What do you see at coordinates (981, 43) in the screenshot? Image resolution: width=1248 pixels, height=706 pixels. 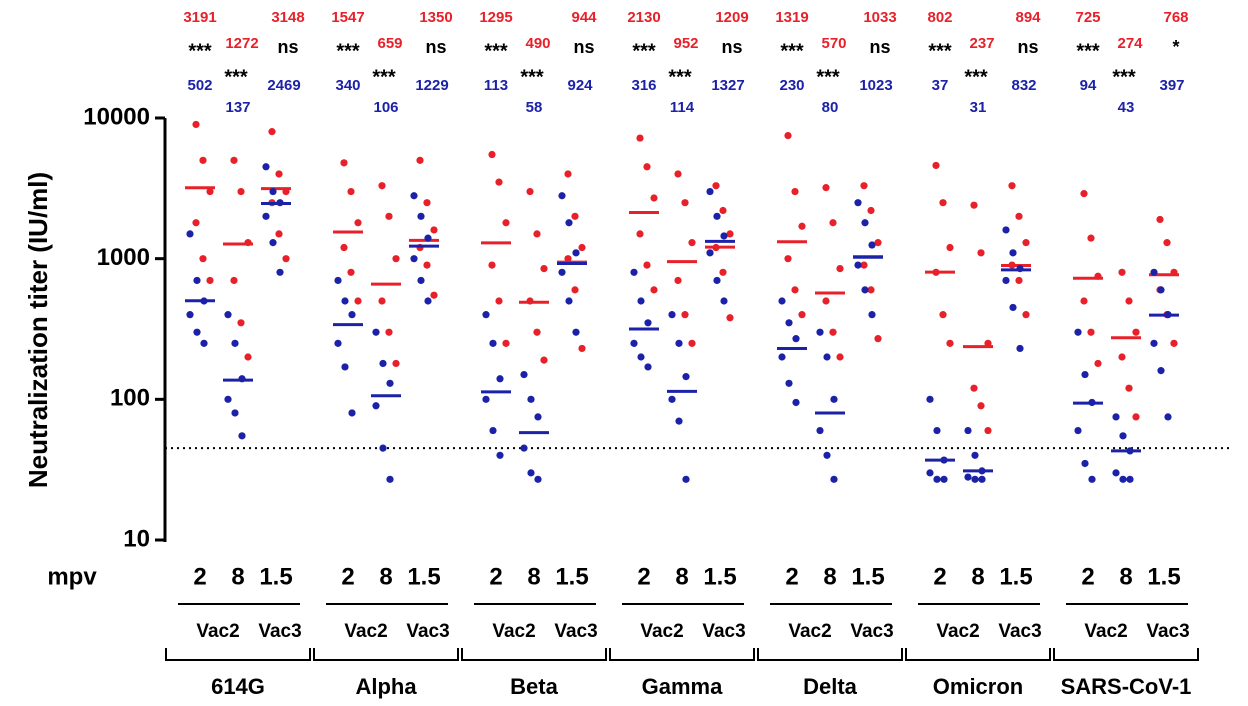 I see `red-median-label: 237` at bounding box center [981, 43].